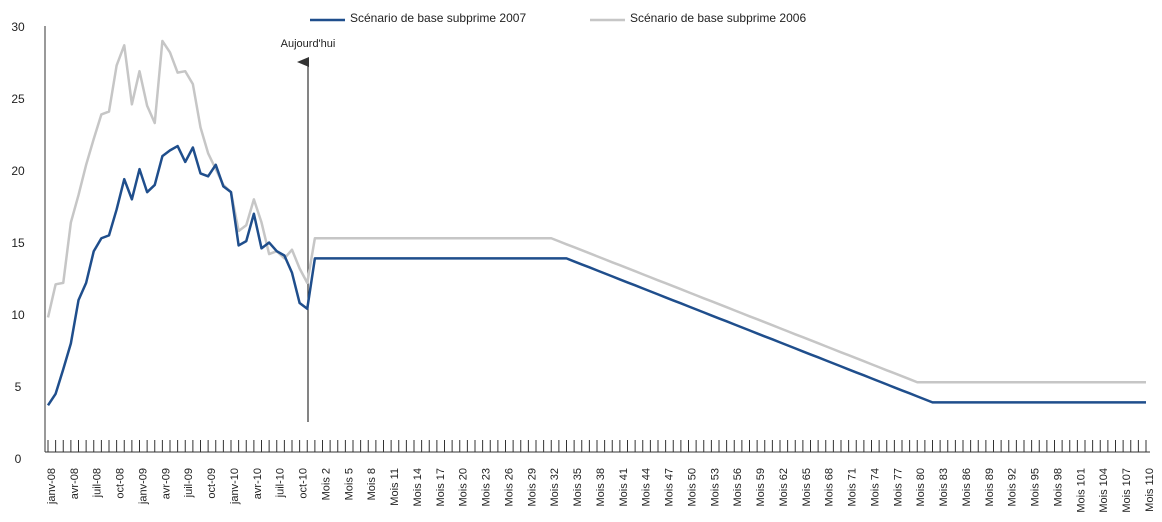  Describe the element at coordinates (509, 487) in the screenshot. I see `x-tick-label: Mois 26` at that location.